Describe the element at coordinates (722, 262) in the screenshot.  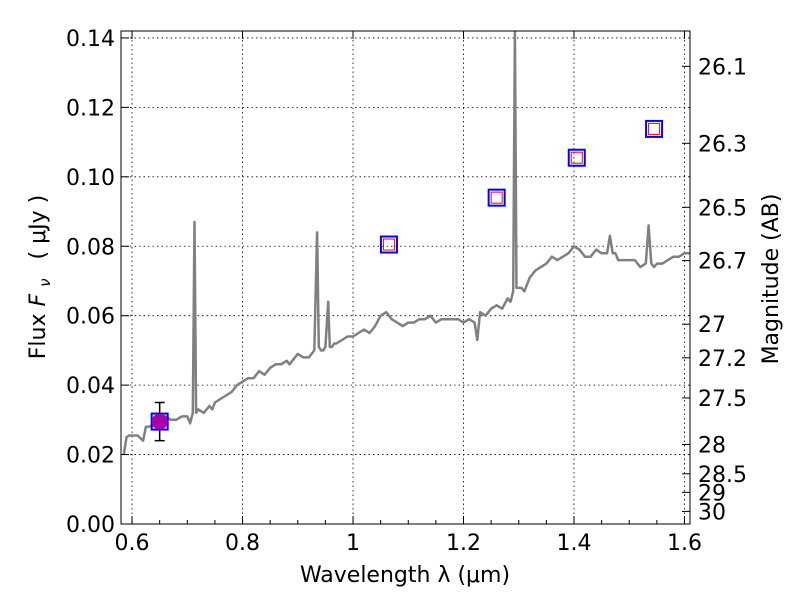
I see `y2-tick-label: 26.7` at that location.